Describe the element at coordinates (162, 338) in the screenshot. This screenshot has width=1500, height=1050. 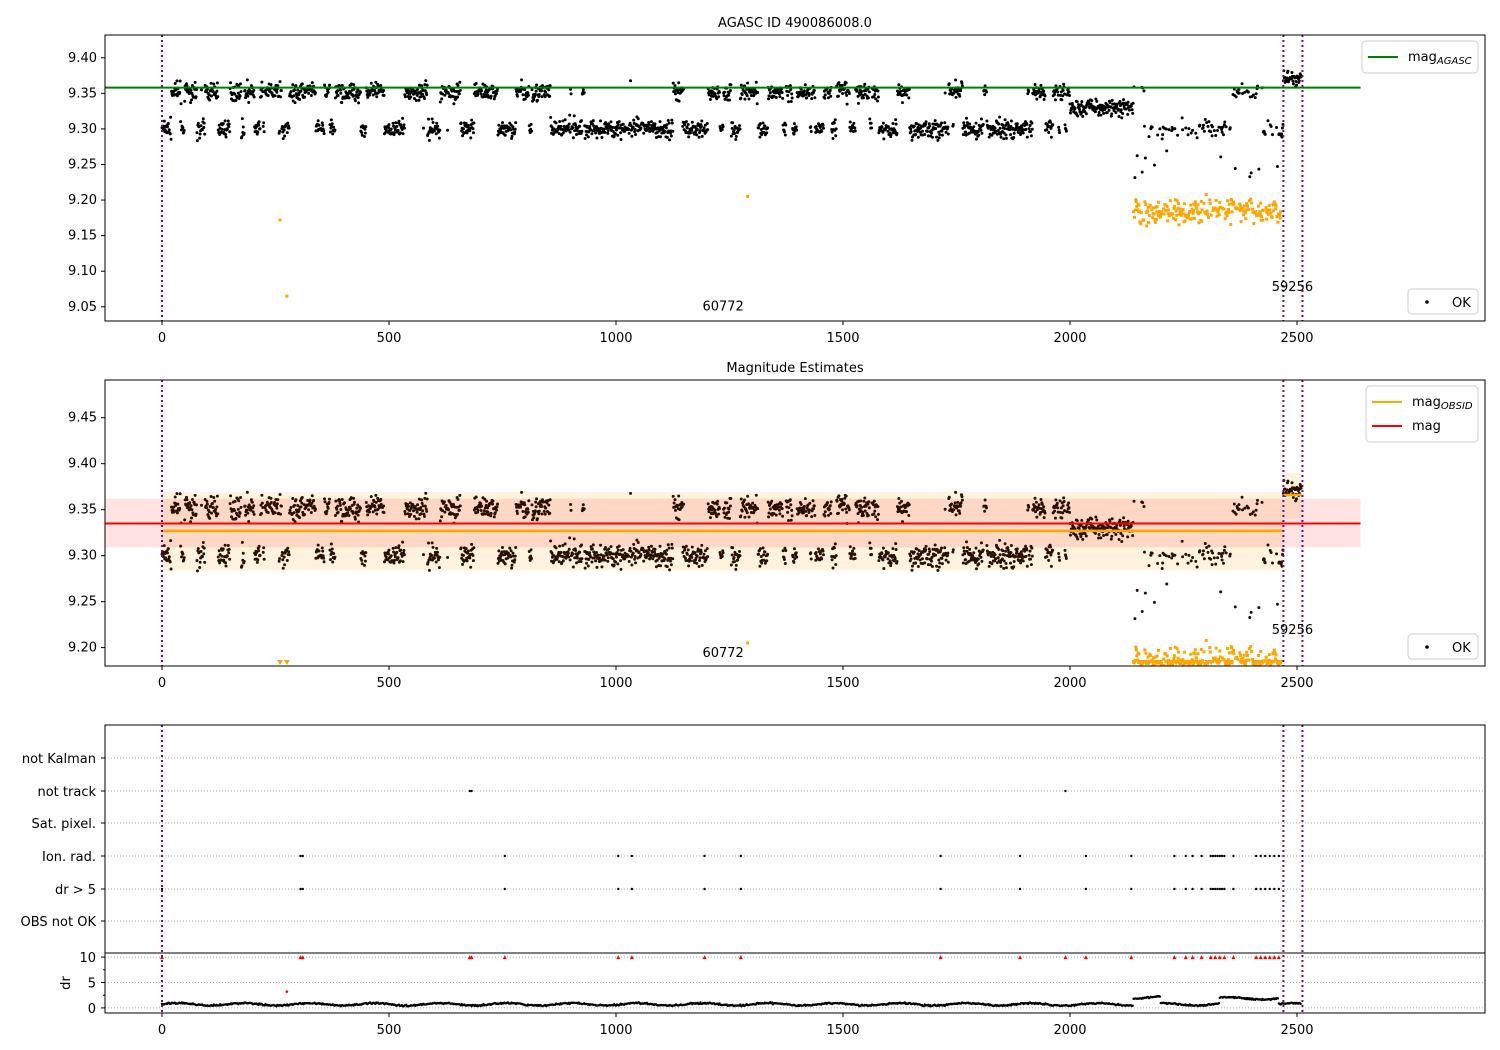
I see `x-tick-label: 0` at that location.